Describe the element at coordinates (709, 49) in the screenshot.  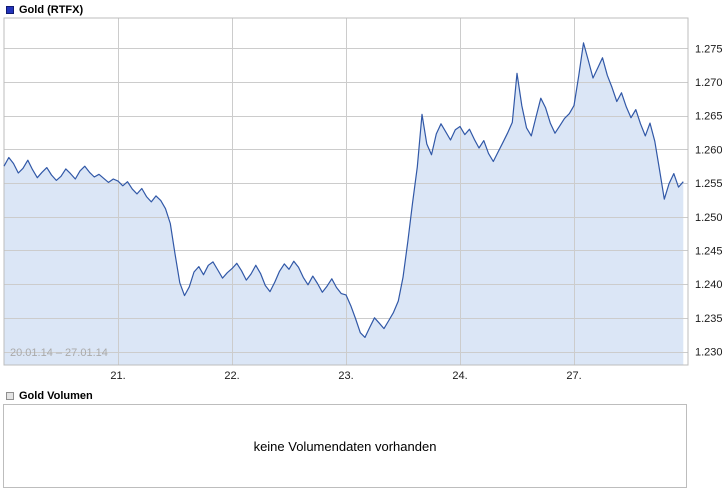
I see `y-tick-label: 1.275` at that location.